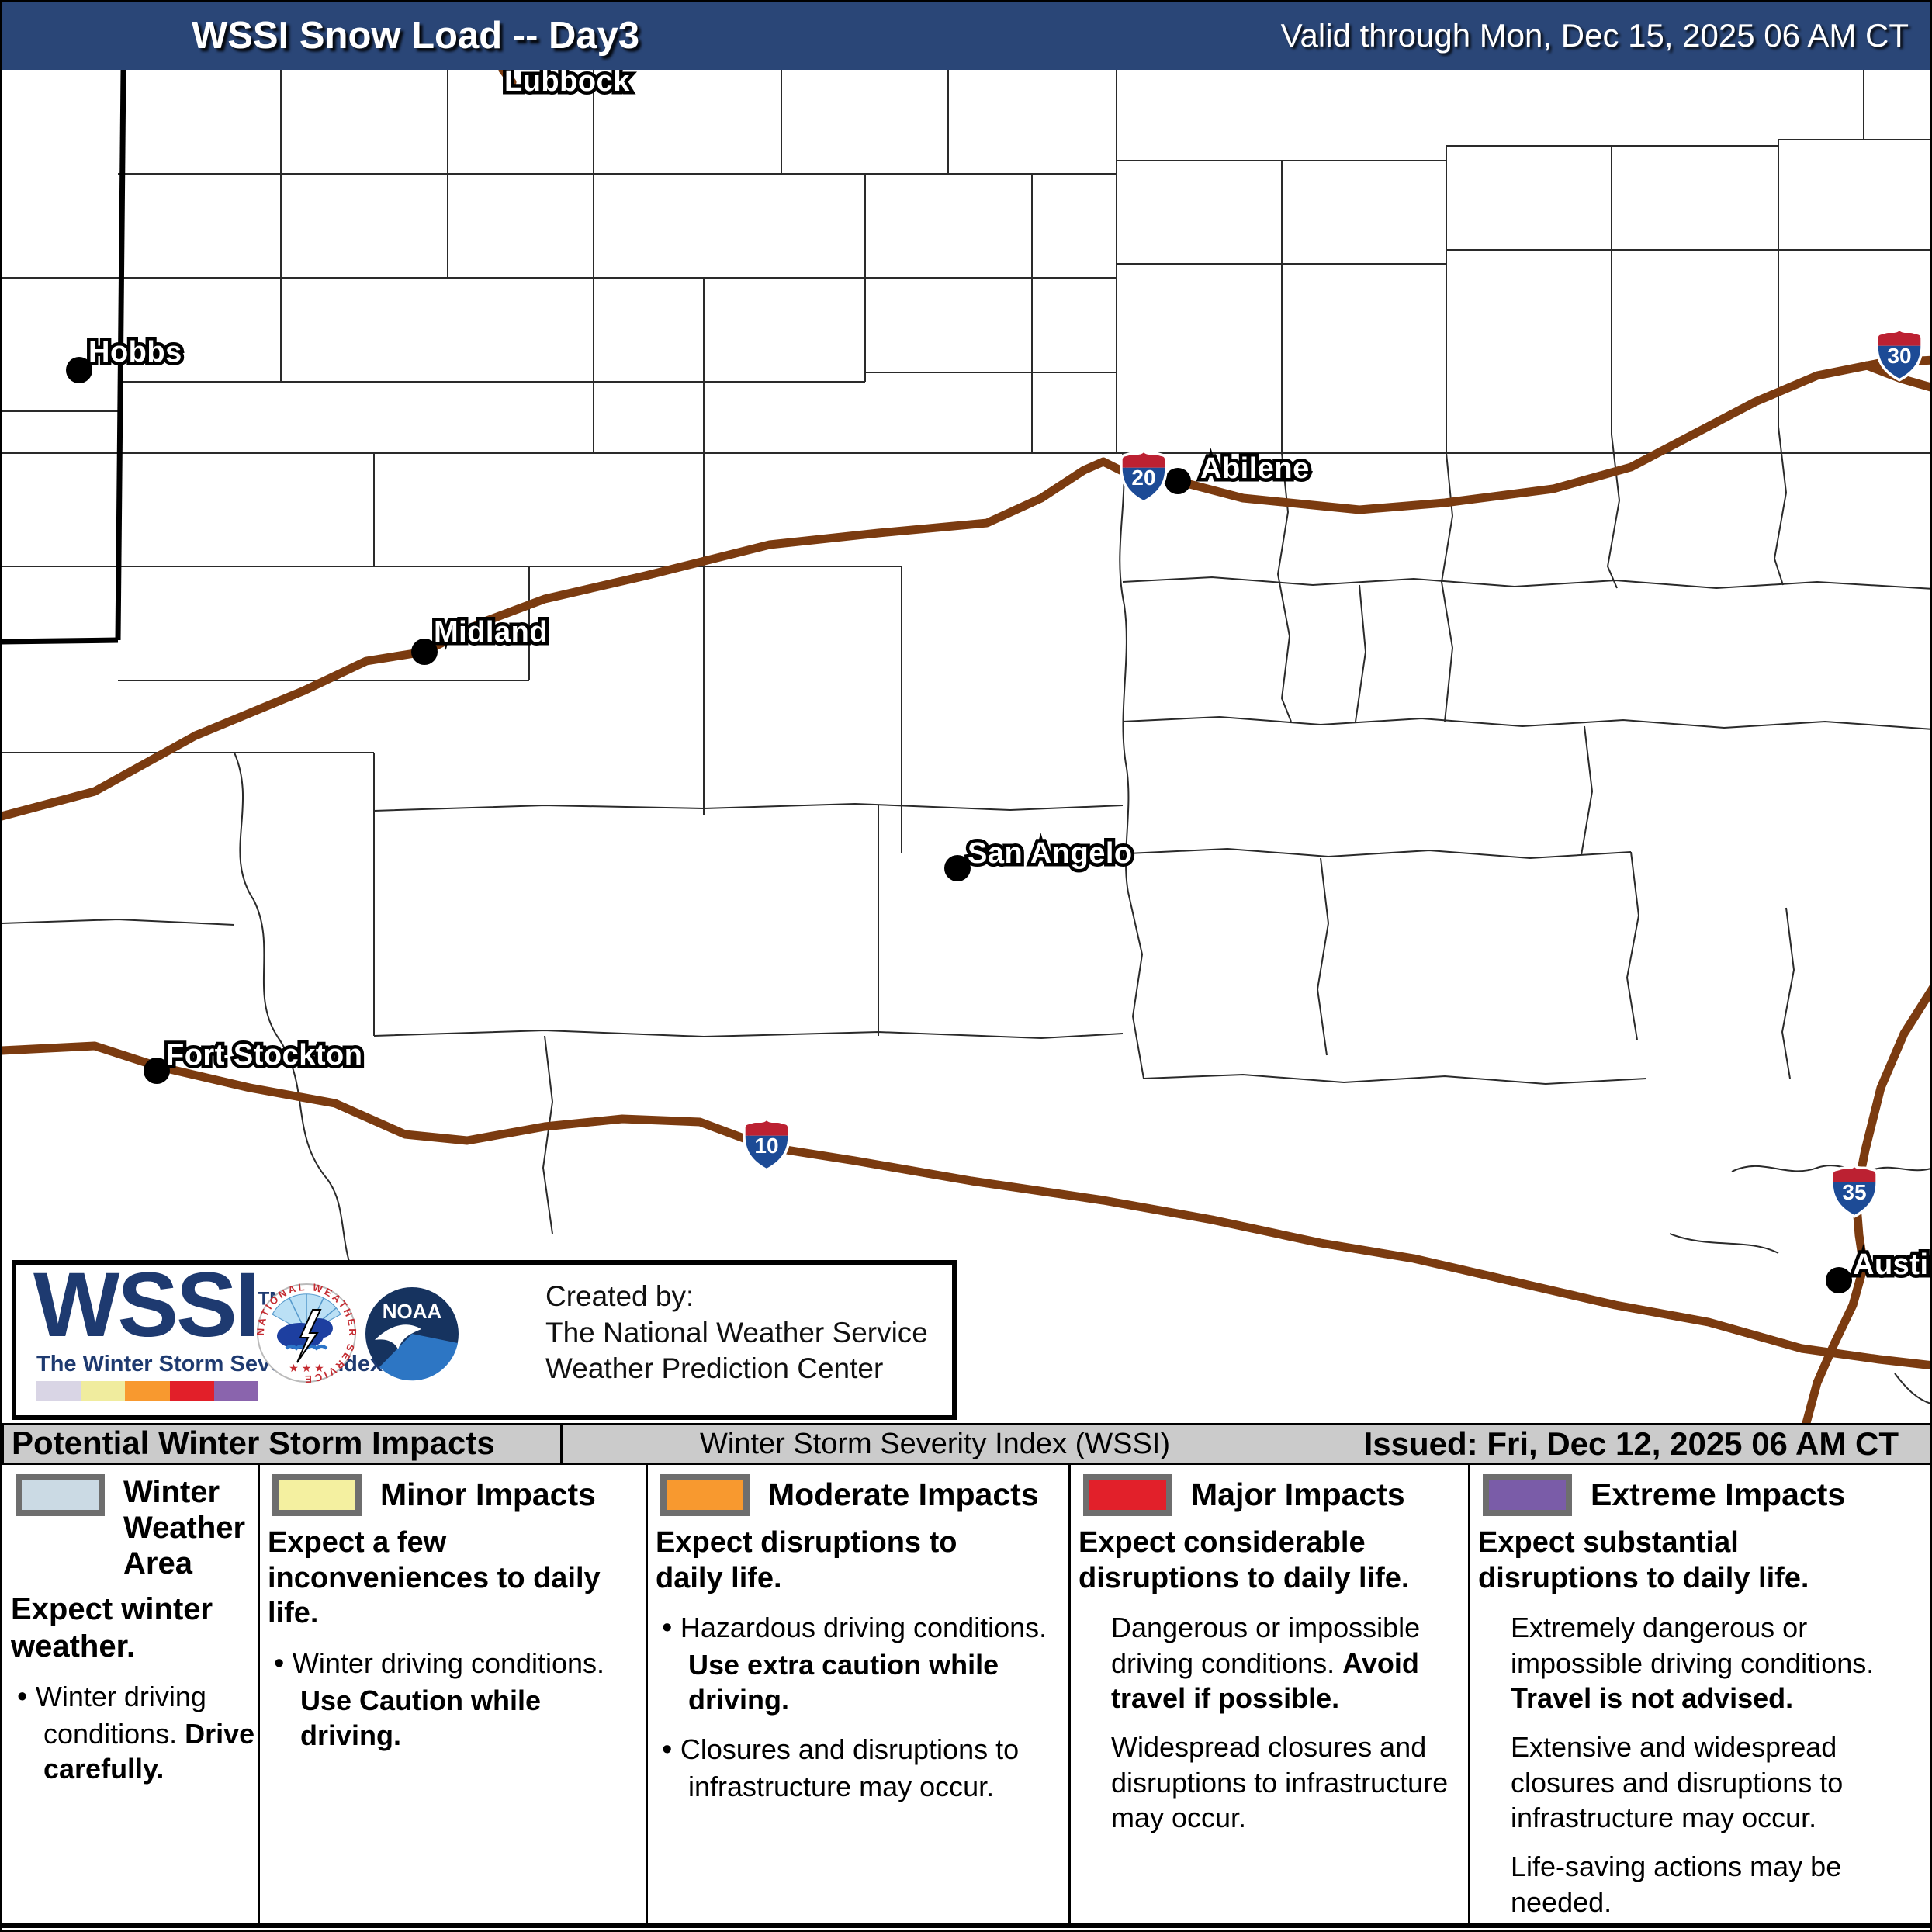 This screenshot has height=1932, width=1932. Describe the element at coordinates (60, 1495) in the screenshot. I see `winter-weather-swatch` at that location.